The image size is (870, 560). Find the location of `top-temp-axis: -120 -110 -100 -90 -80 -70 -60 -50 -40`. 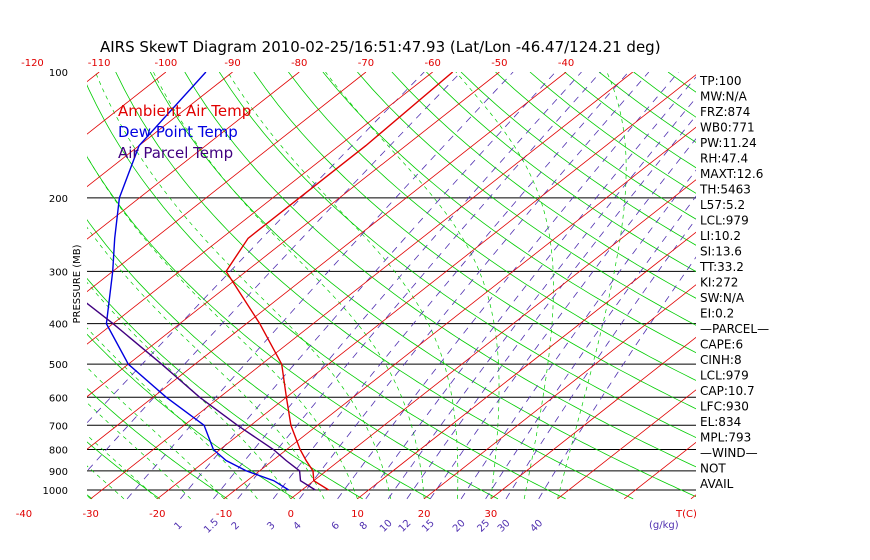

top-temp-axis: -120 -110 -100 -90 -80 -70 -60 -50 -40 is located at coordinates (297, 63).